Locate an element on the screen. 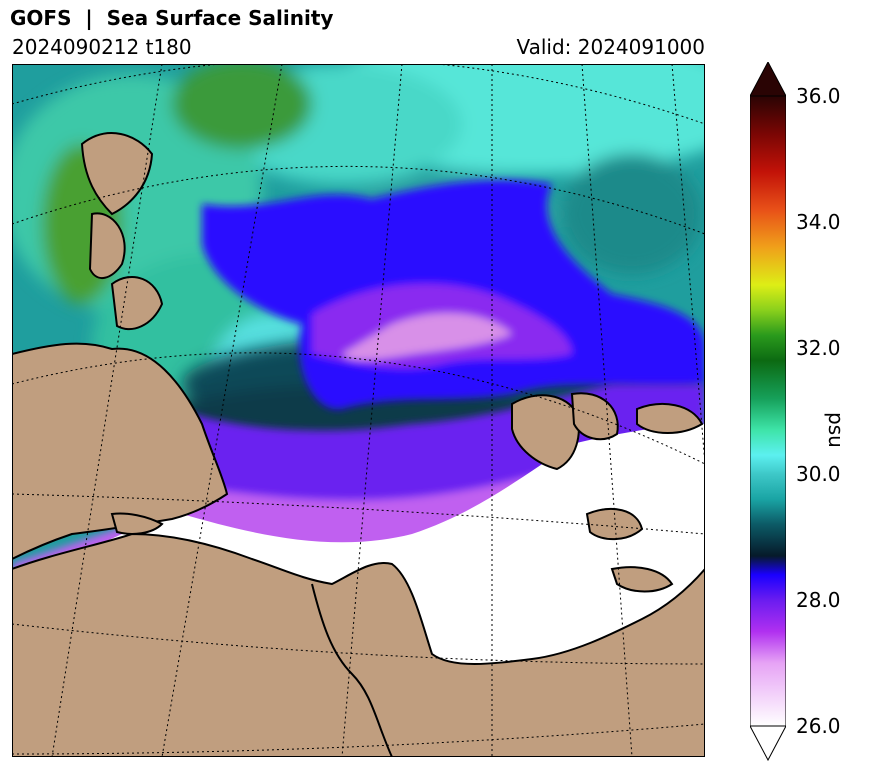 The height and width of the screenshot is (767, 883). colorbar-tick-label: 30.0 is located at coordinates (818, 474).